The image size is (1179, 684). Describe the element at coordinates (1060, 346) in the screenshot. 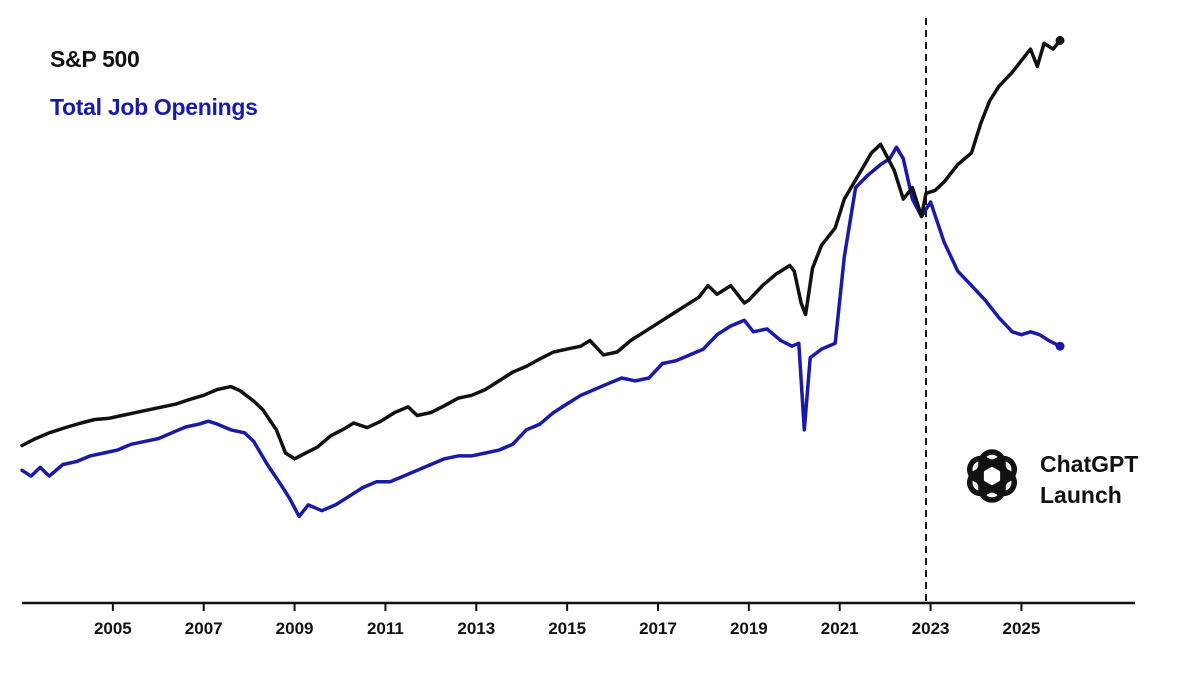

I see `series-endpoint-total-job-openings` at that location.